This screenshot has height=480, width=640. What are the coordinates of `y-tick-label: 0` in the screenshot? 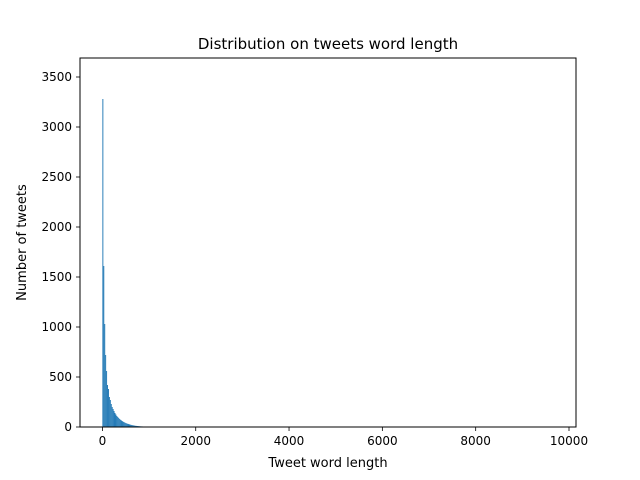 It's located at (68, 427).